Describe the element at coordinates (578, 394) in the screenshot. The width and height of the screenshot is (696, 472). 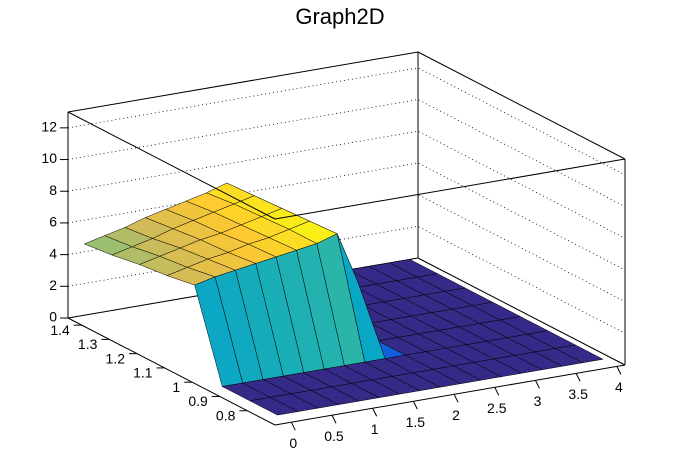
I see `x-tick-label: 3.5` at that location.